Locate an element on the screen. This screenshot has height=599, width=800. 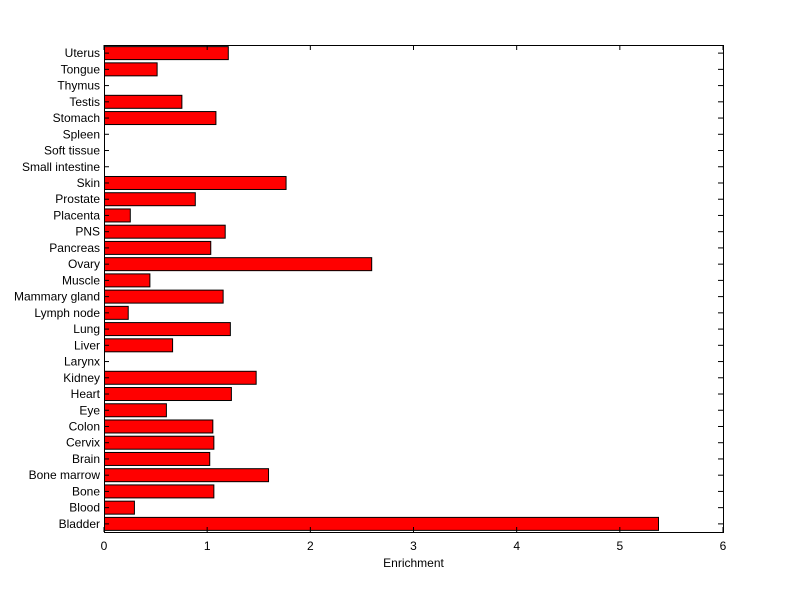
category-label: Blood is located at coordinates (84, 508).